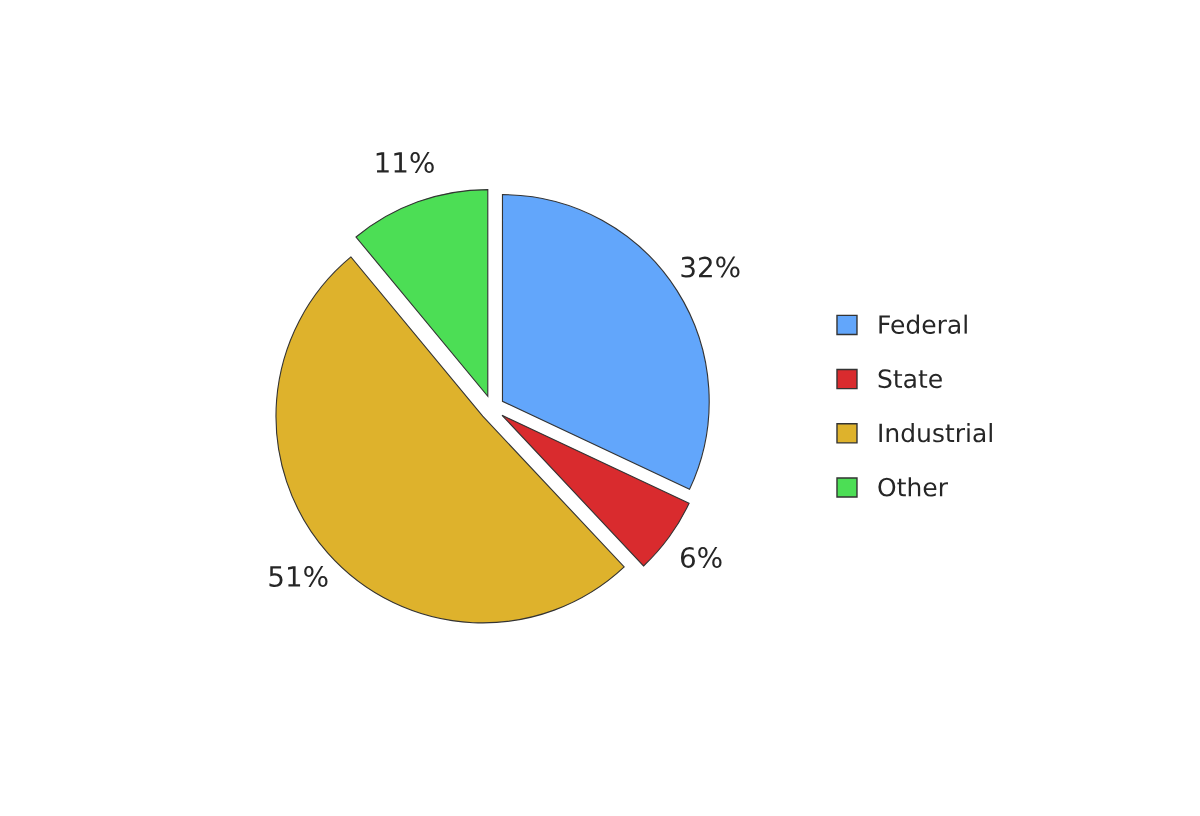  What do you see at coordinates (913, 487) in the screenshot?
I see `legend-label: Other` at bounding box center [913, 487].